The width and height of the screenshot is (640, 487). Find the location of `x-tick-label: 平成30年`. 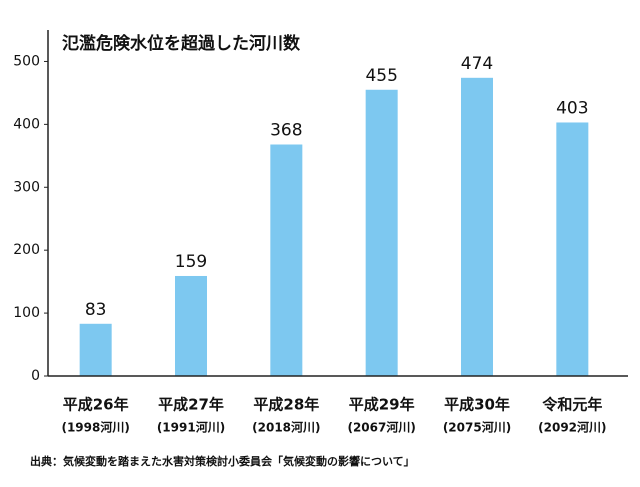

x-tick-label: 平成30年 is located at coordinates (477, 405).